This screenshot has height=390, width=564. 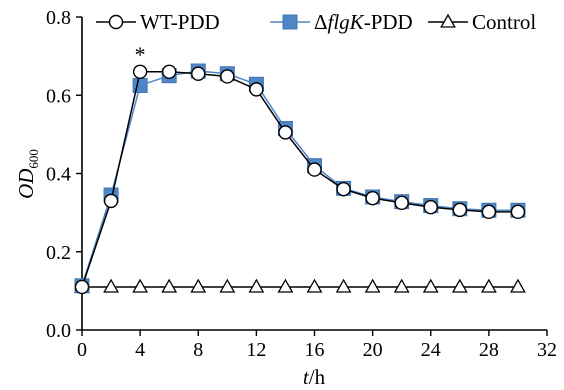 What do you see at coordinates (140, 350) in the screenshot?
I see `x-tick-label: 4` at bounding box center [140, 350].